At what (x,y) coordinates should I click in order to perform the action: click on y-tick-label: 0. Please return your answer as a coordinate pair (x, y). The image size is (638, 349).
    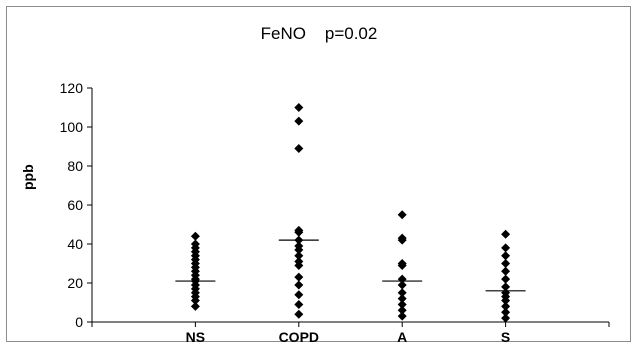
    Looking at the image, I should click on (79, 322).